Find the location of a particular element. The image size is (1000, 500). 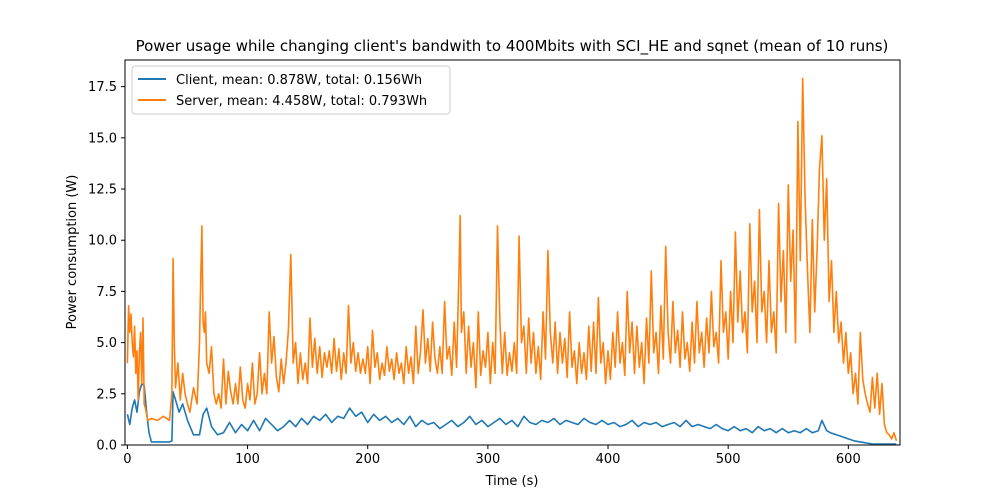

y-tick-label: 15.0 is located at coordinates (102, 138).